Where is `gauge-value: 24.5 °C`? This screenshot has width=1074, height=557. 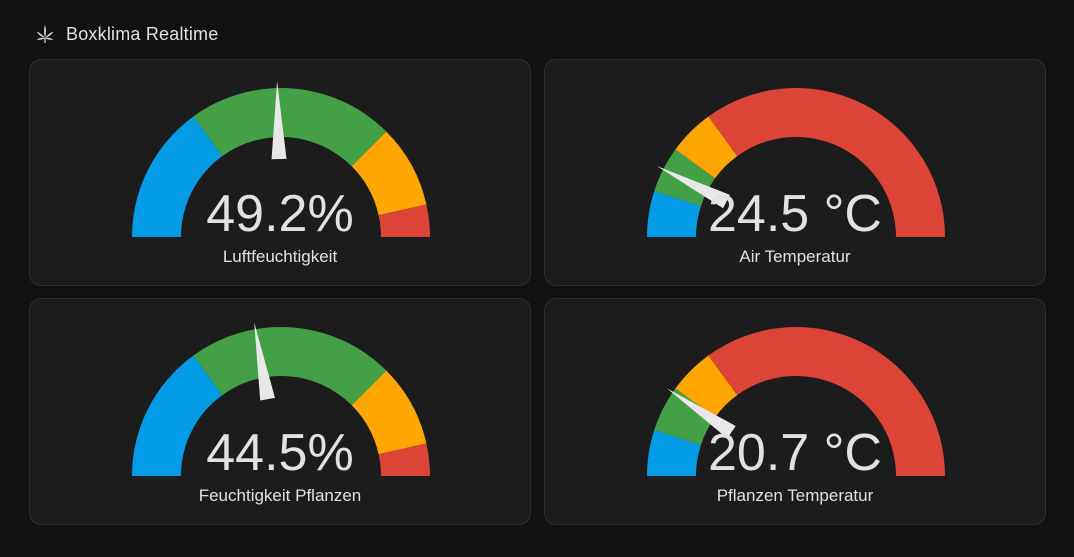 gauge-value: 24.5 °C is located at coordinates (794, 214).